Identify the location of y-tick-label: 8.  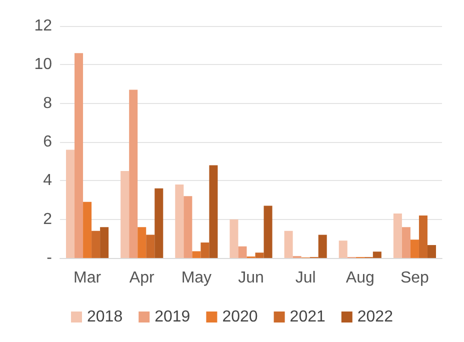
(47, 103).